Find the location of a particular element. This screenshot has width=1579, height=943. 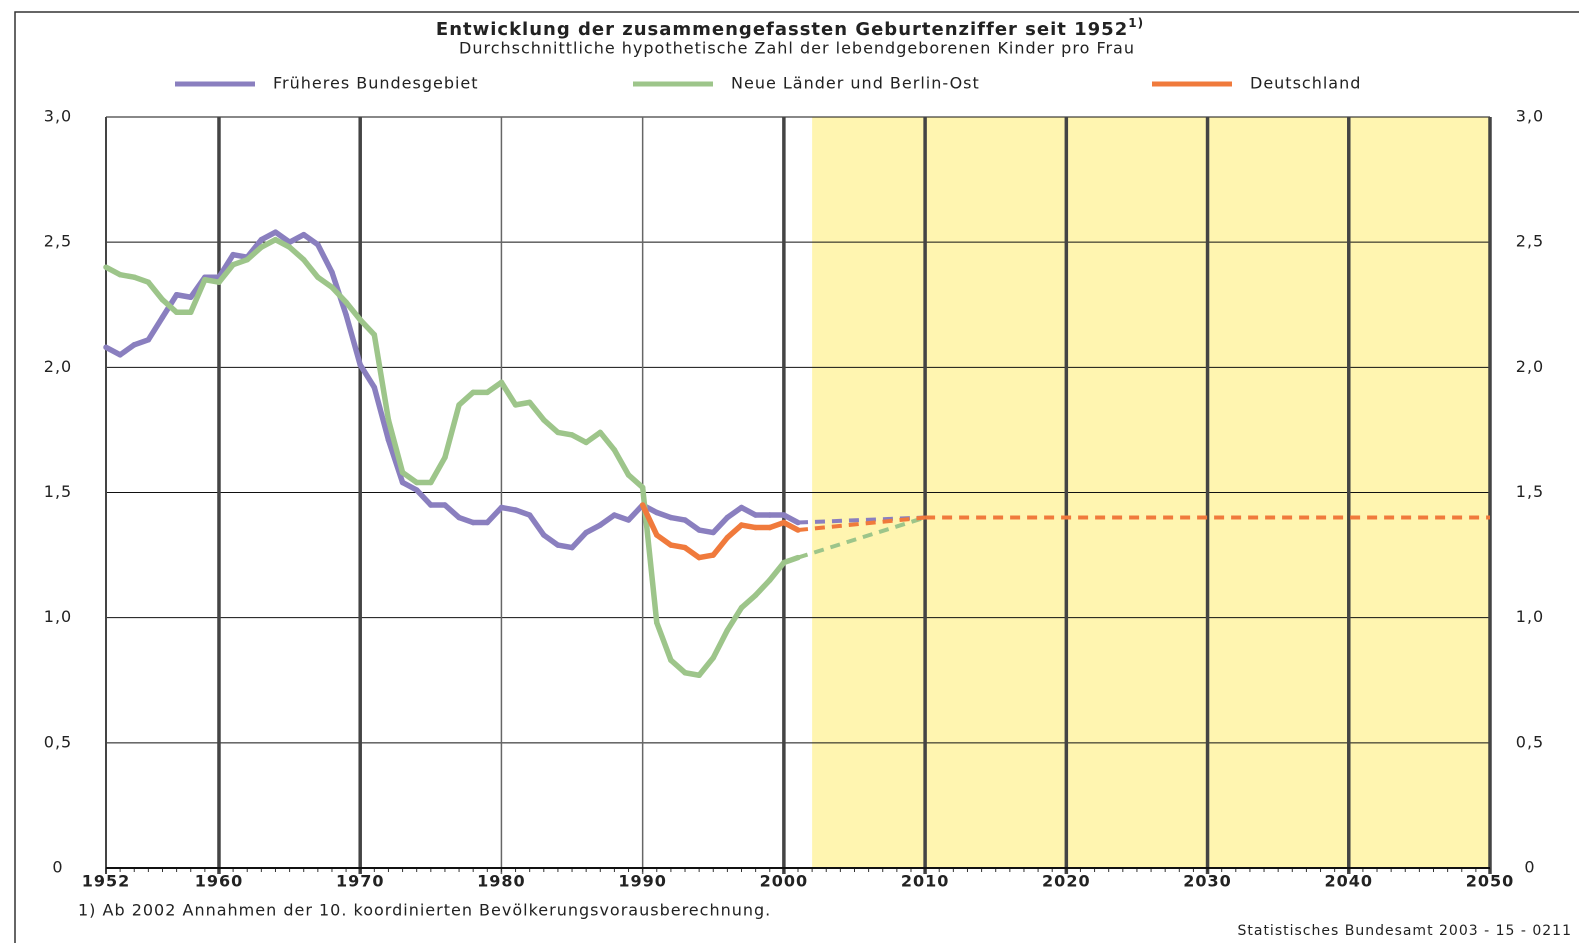

legend-label: Neue Länder und Berlin-Ost is located at coordinates (855, 83).